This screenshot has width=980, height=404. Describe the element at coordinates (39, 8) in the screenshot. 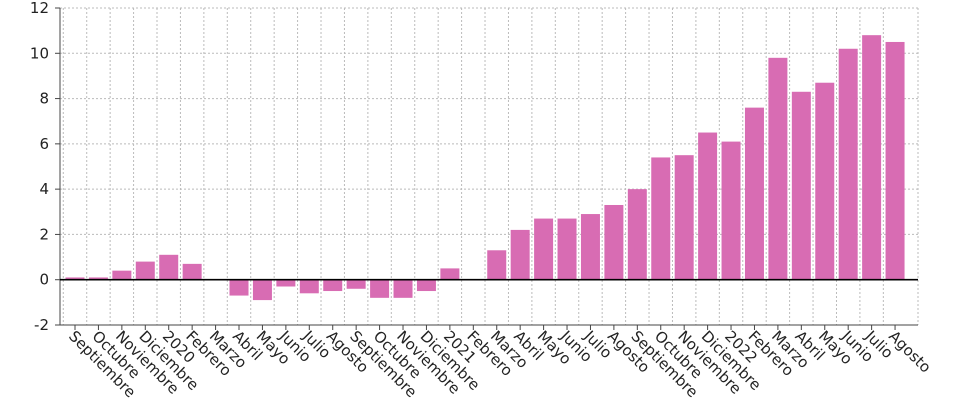

I see `y-tick-label: 12` at that location.